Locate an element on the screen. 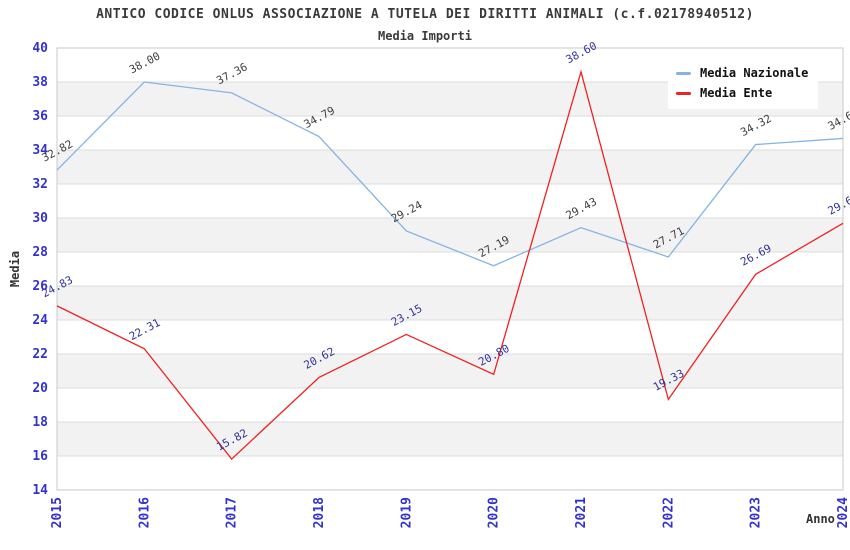  y-tick-label: 38 is located at coordinates (40, 82).